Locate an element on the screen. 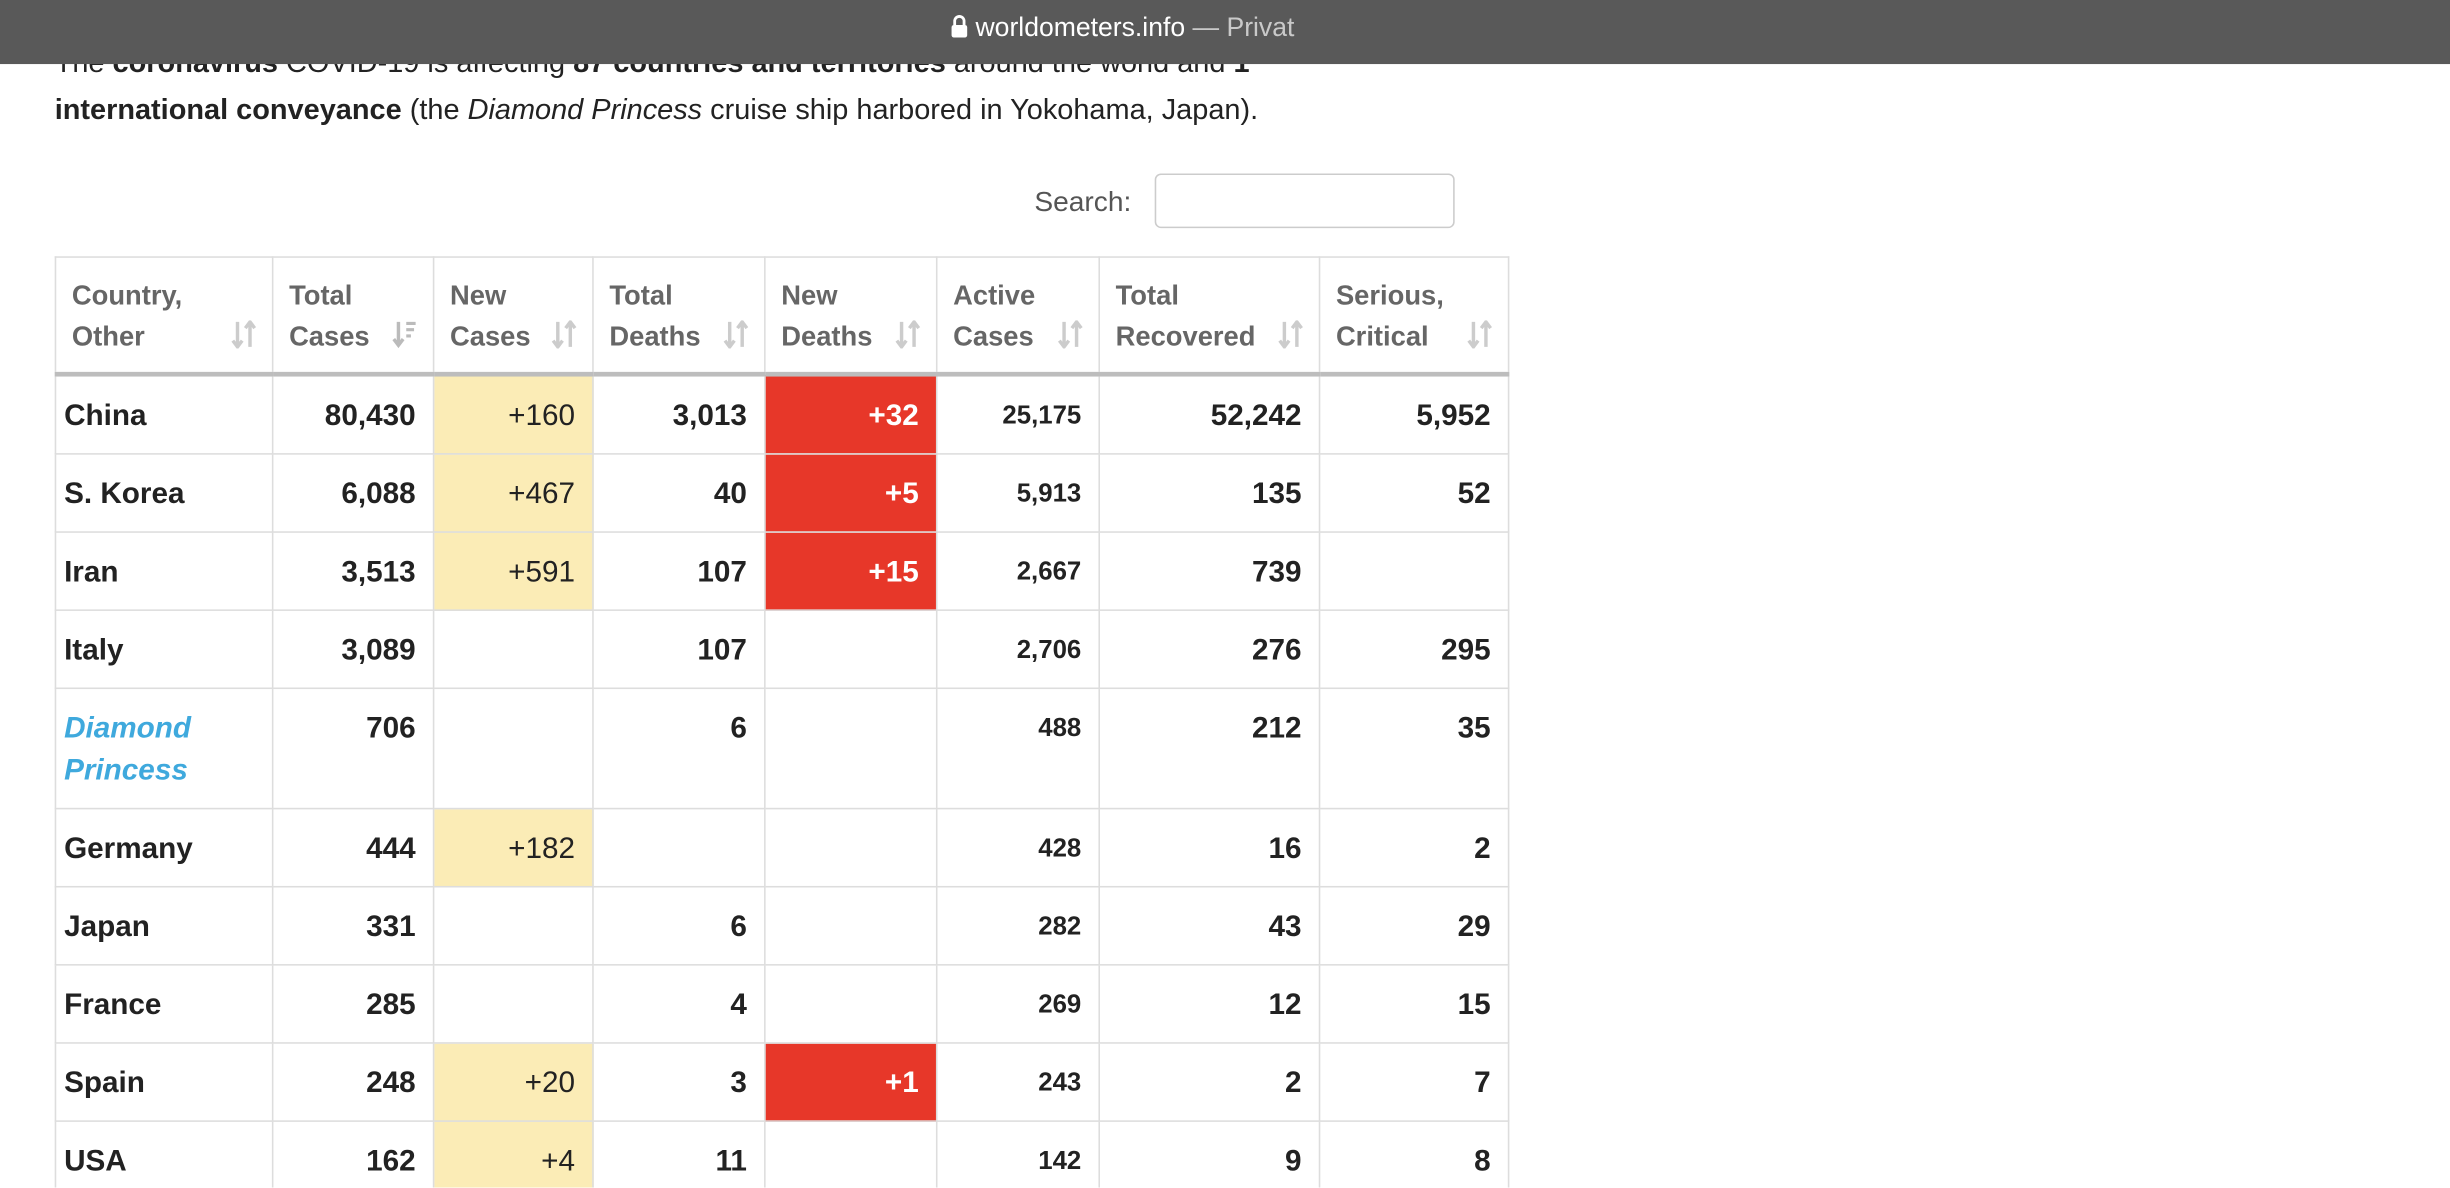  column-header: Active Cases is located at coordinates (1017, 316).